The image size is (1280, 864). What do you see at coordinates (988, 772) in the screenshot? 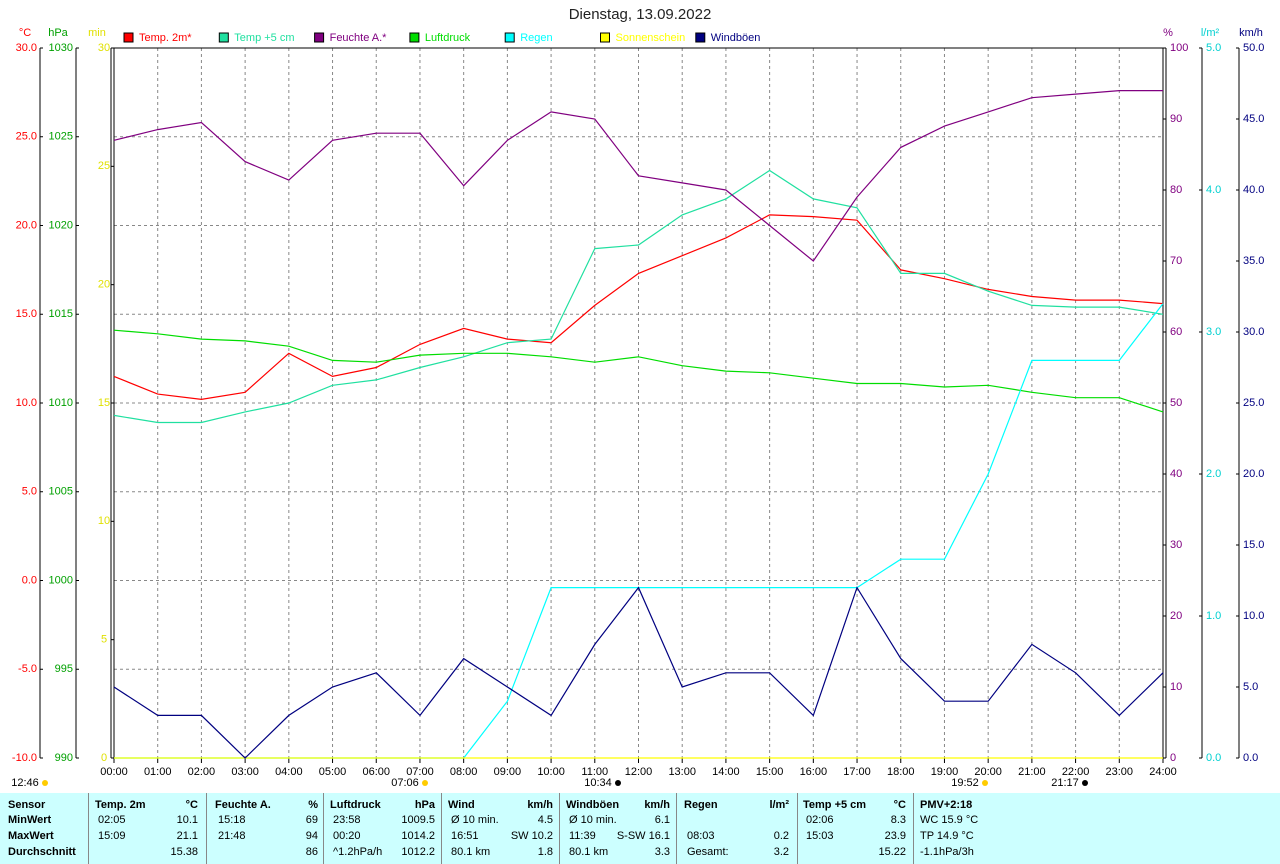
I see `x-tick-label: 20:00` at bounding box center [988, 772].